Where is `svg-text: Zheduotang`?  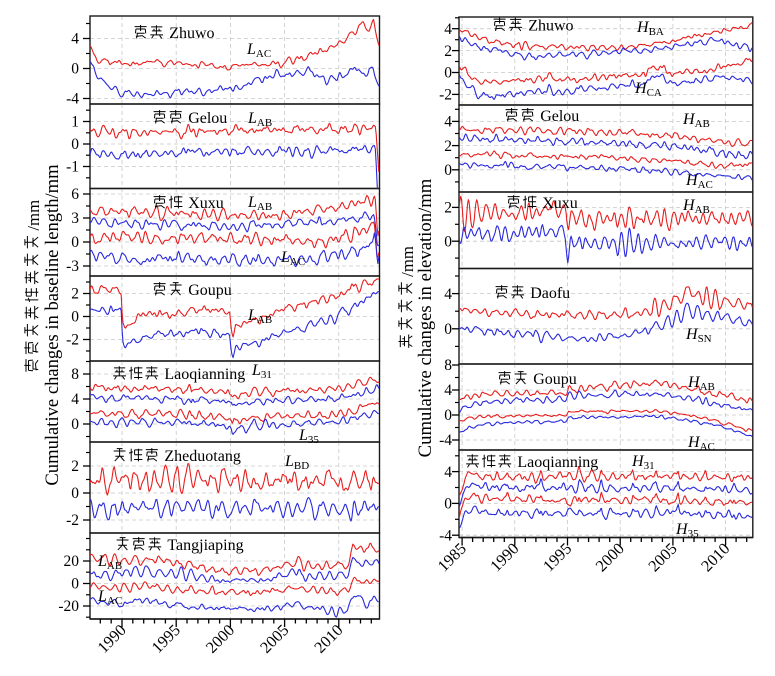 svg-text: Zheduotang is located at coordinates (202, 456).